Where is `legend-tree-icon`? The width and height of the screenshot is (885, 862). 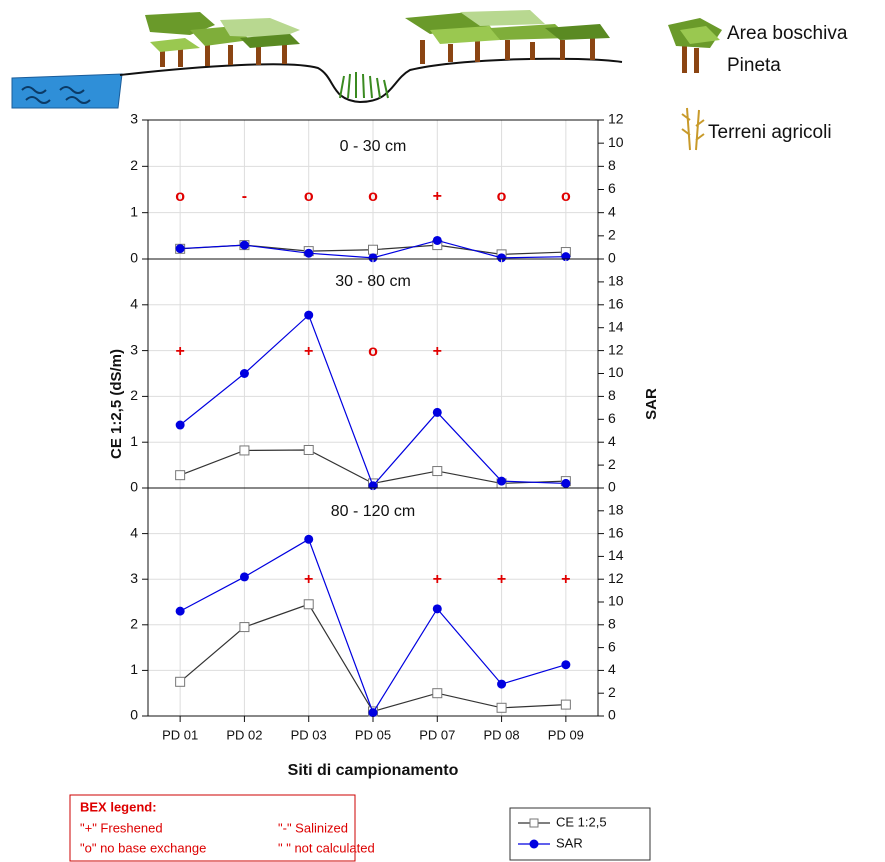
legend-tree-icon is located at coordinates (695, 45).